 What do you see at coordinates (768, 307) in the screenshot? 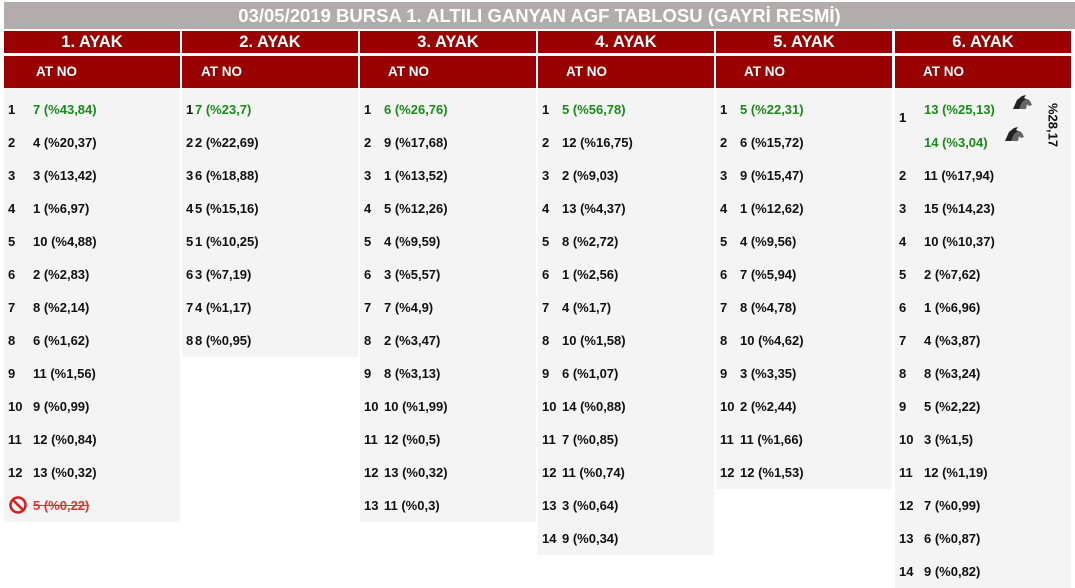
I see `horse-value: 8 (%4,78)` at bounding box center [768, 307].